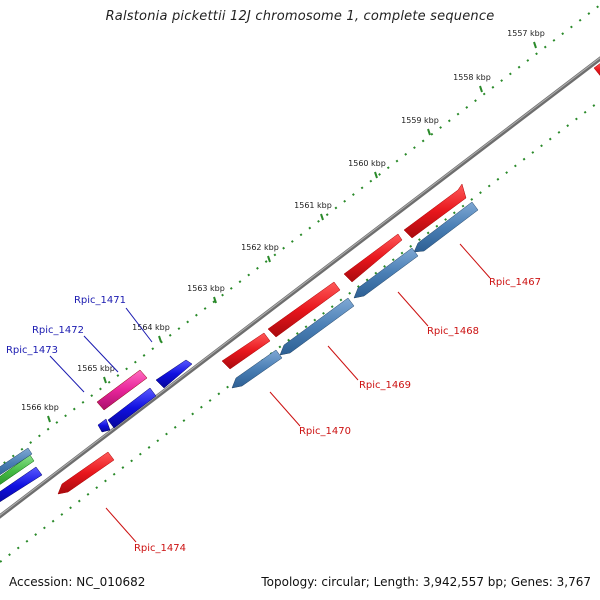 Image resolution: width=600 pixels, height=600 pixels. What do you see at coordinates (385, 385) in the screenshot?
I see `gene-label: Rpic_1469` at bounding box center [385, 385].